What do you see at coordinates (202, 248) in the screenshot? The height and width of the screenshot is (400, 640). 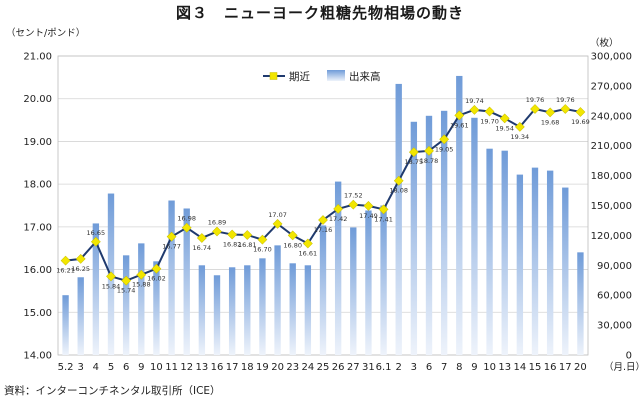 I see `price-data-label: 16.74` at bounding box center [202, 248].